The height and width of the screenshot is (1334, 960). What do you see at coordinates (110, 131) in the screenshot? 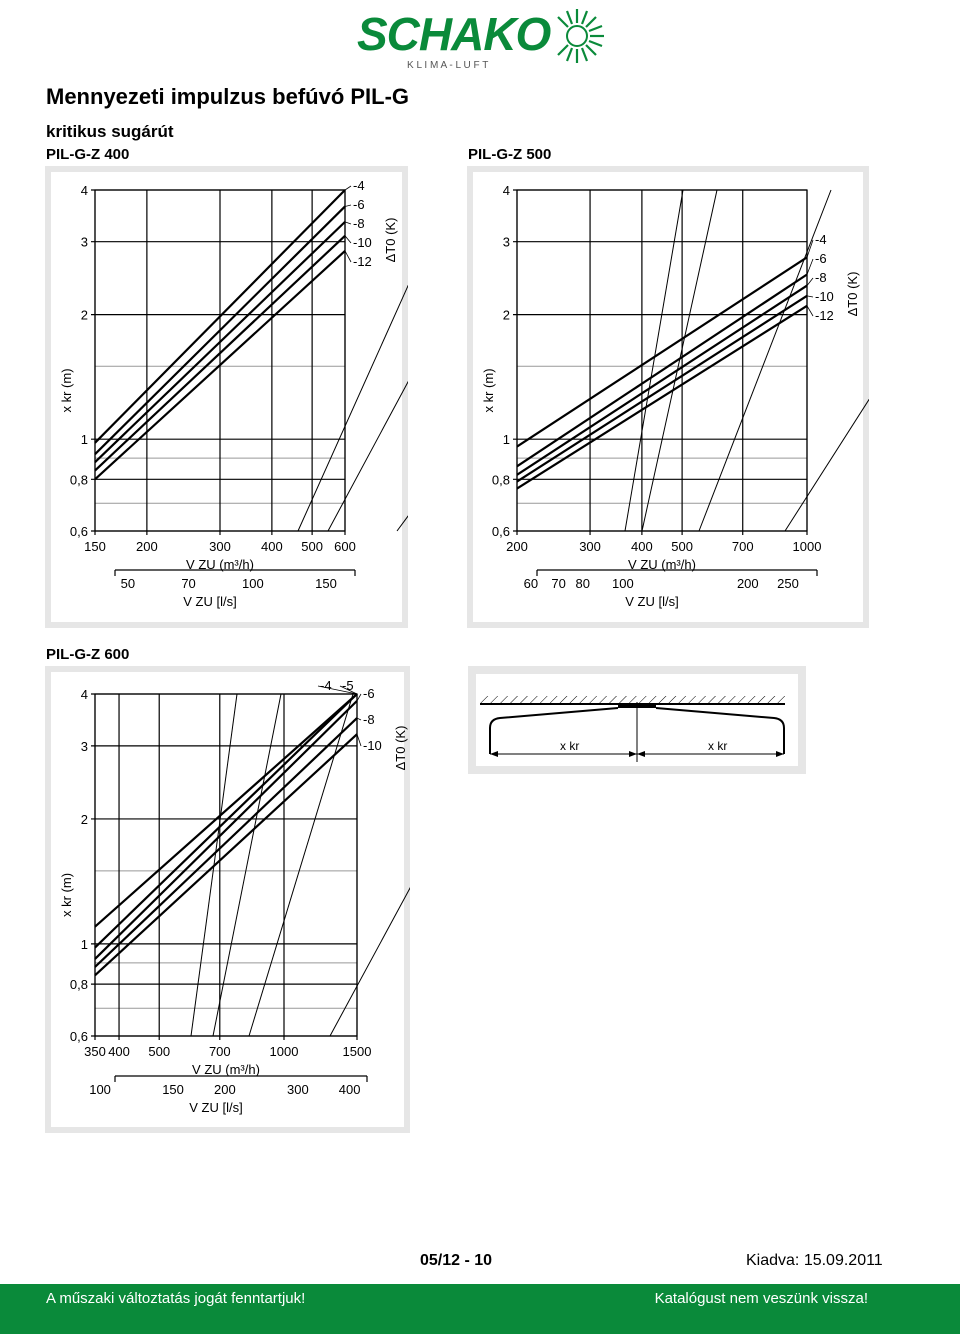
I see `page-subtitle: kritikus sugárút` at bounding box center [110, 131].